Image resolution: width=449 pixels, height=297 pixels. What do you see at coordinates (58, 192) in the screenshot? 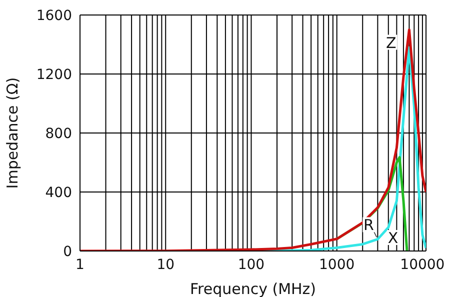
I see `y-tick-label: 400` at bounding box center [58, 192].